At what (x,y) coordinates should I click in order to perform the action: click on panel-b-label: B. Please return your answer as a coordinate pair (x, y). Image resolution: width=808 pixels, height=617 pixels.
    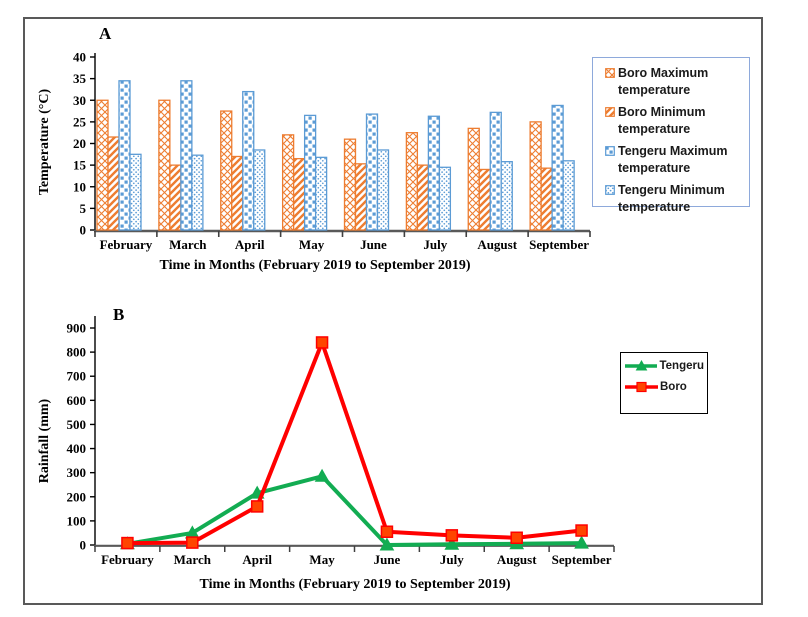
    Looking at the image, I should click on (119, 314).